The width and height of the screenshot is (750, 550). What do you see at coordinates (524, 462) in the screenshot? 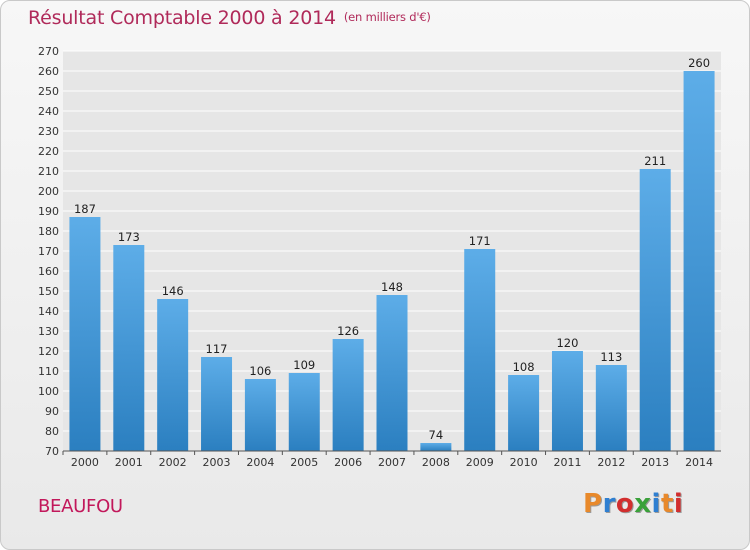
I see `x-tick-label: 2010` at bounding box center [524, 462].